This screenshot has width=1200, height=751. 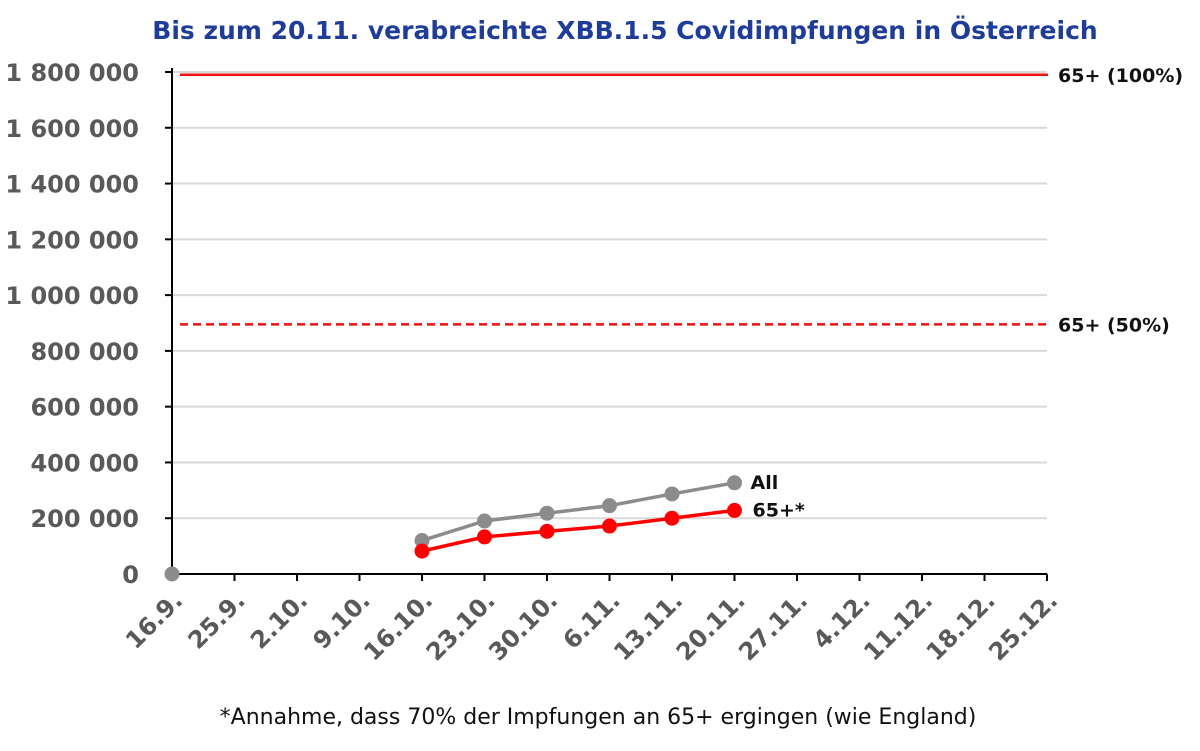 I want to click on y-tick-label: 1 000 000, so click(x=72, y=296).